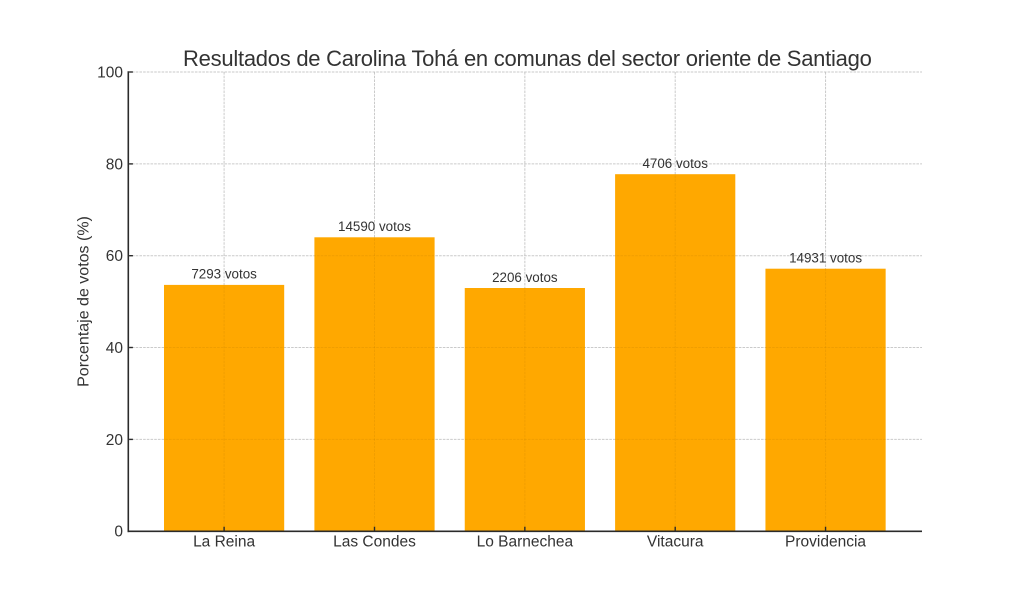  I want to click on svg-text: 40, so click(115, 348).